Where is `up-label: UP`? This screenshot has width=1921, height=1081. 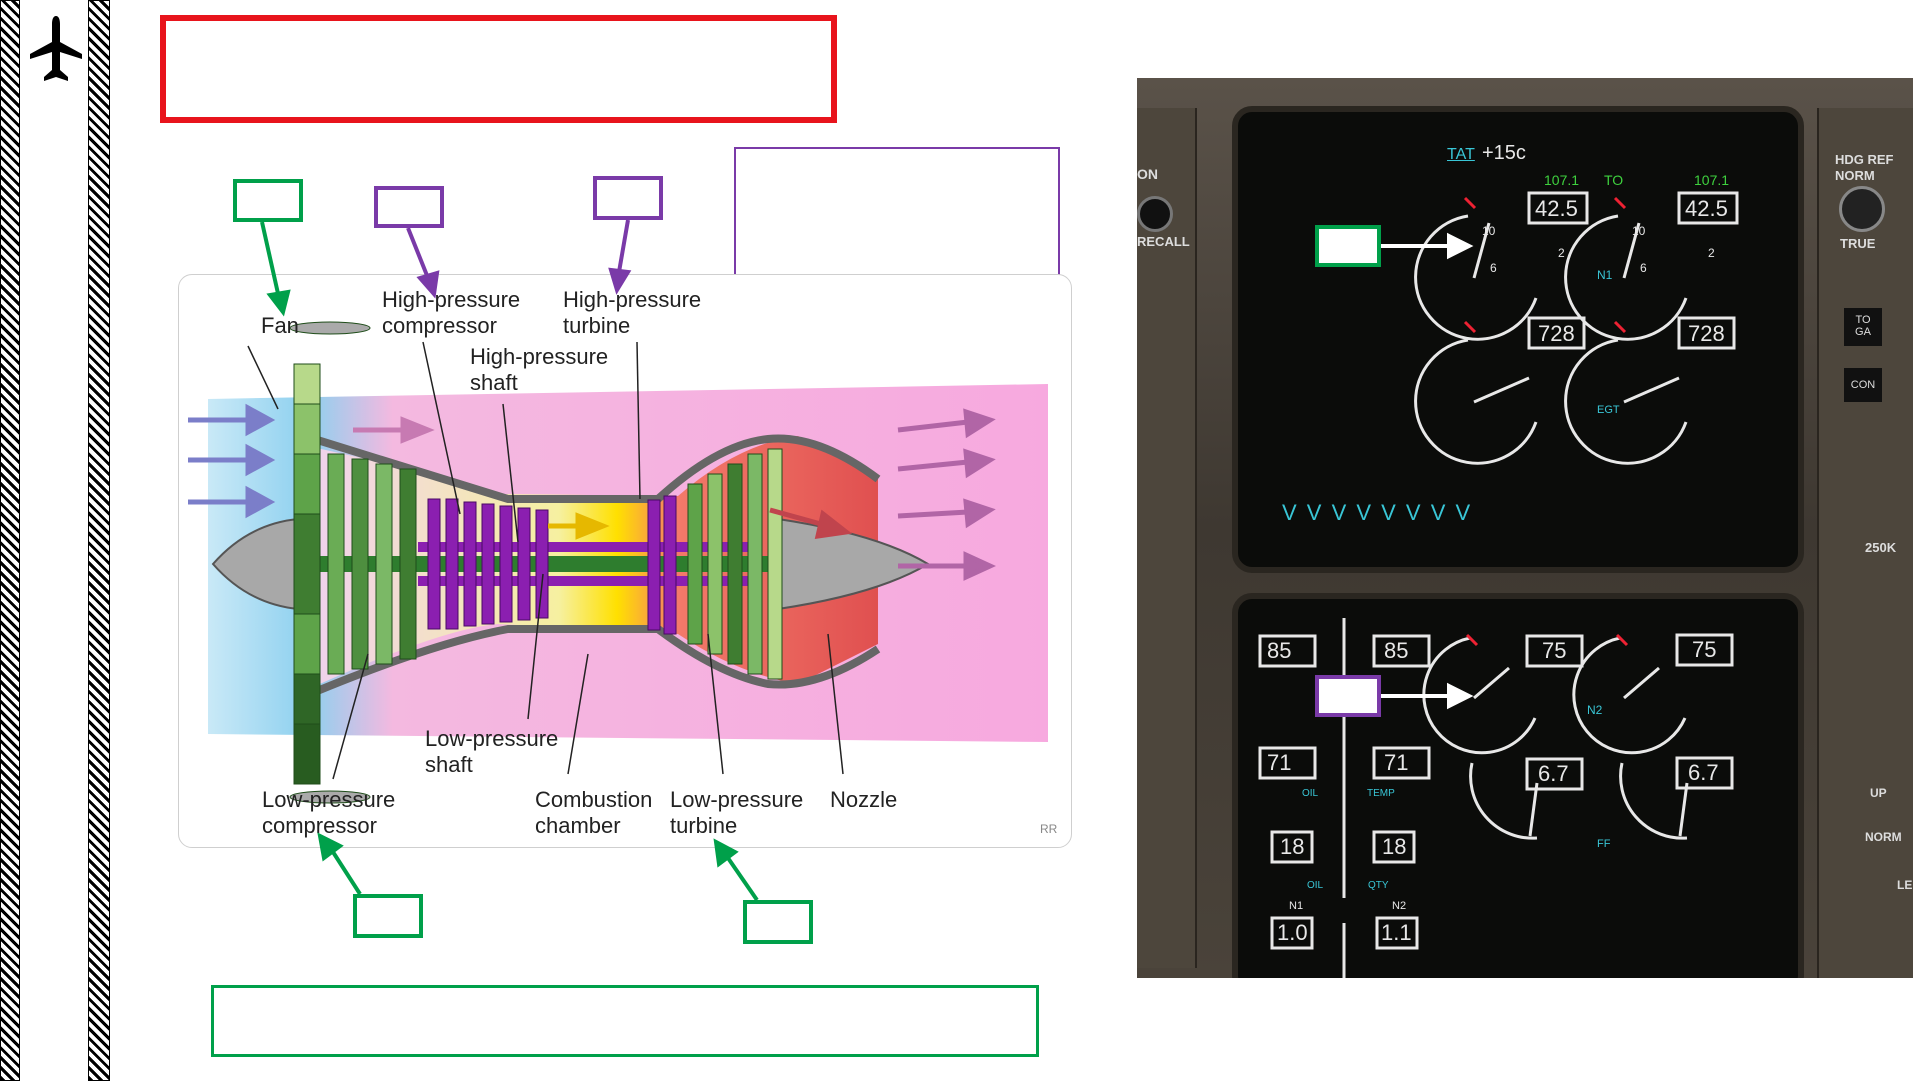 up-label: UP is located at coordinates (1878, 793).